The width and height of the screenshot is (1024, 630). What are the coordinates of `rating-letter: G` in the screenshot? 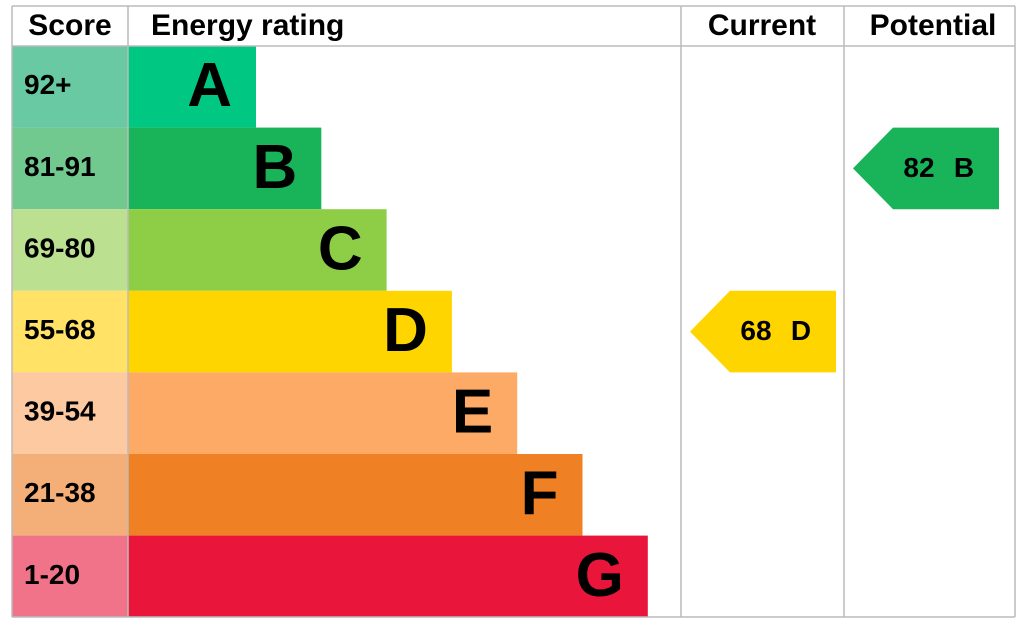 It's located at (600, 575).